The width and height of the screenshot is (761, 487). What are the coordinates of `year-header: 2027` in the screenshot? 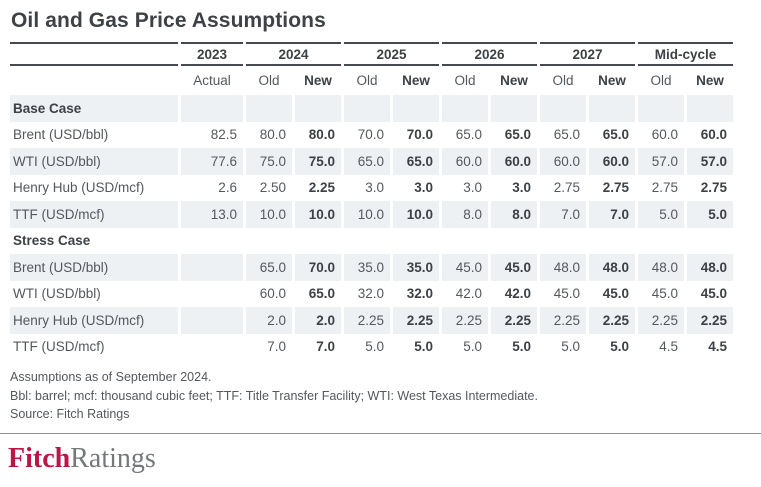 It's located at (588, 54).